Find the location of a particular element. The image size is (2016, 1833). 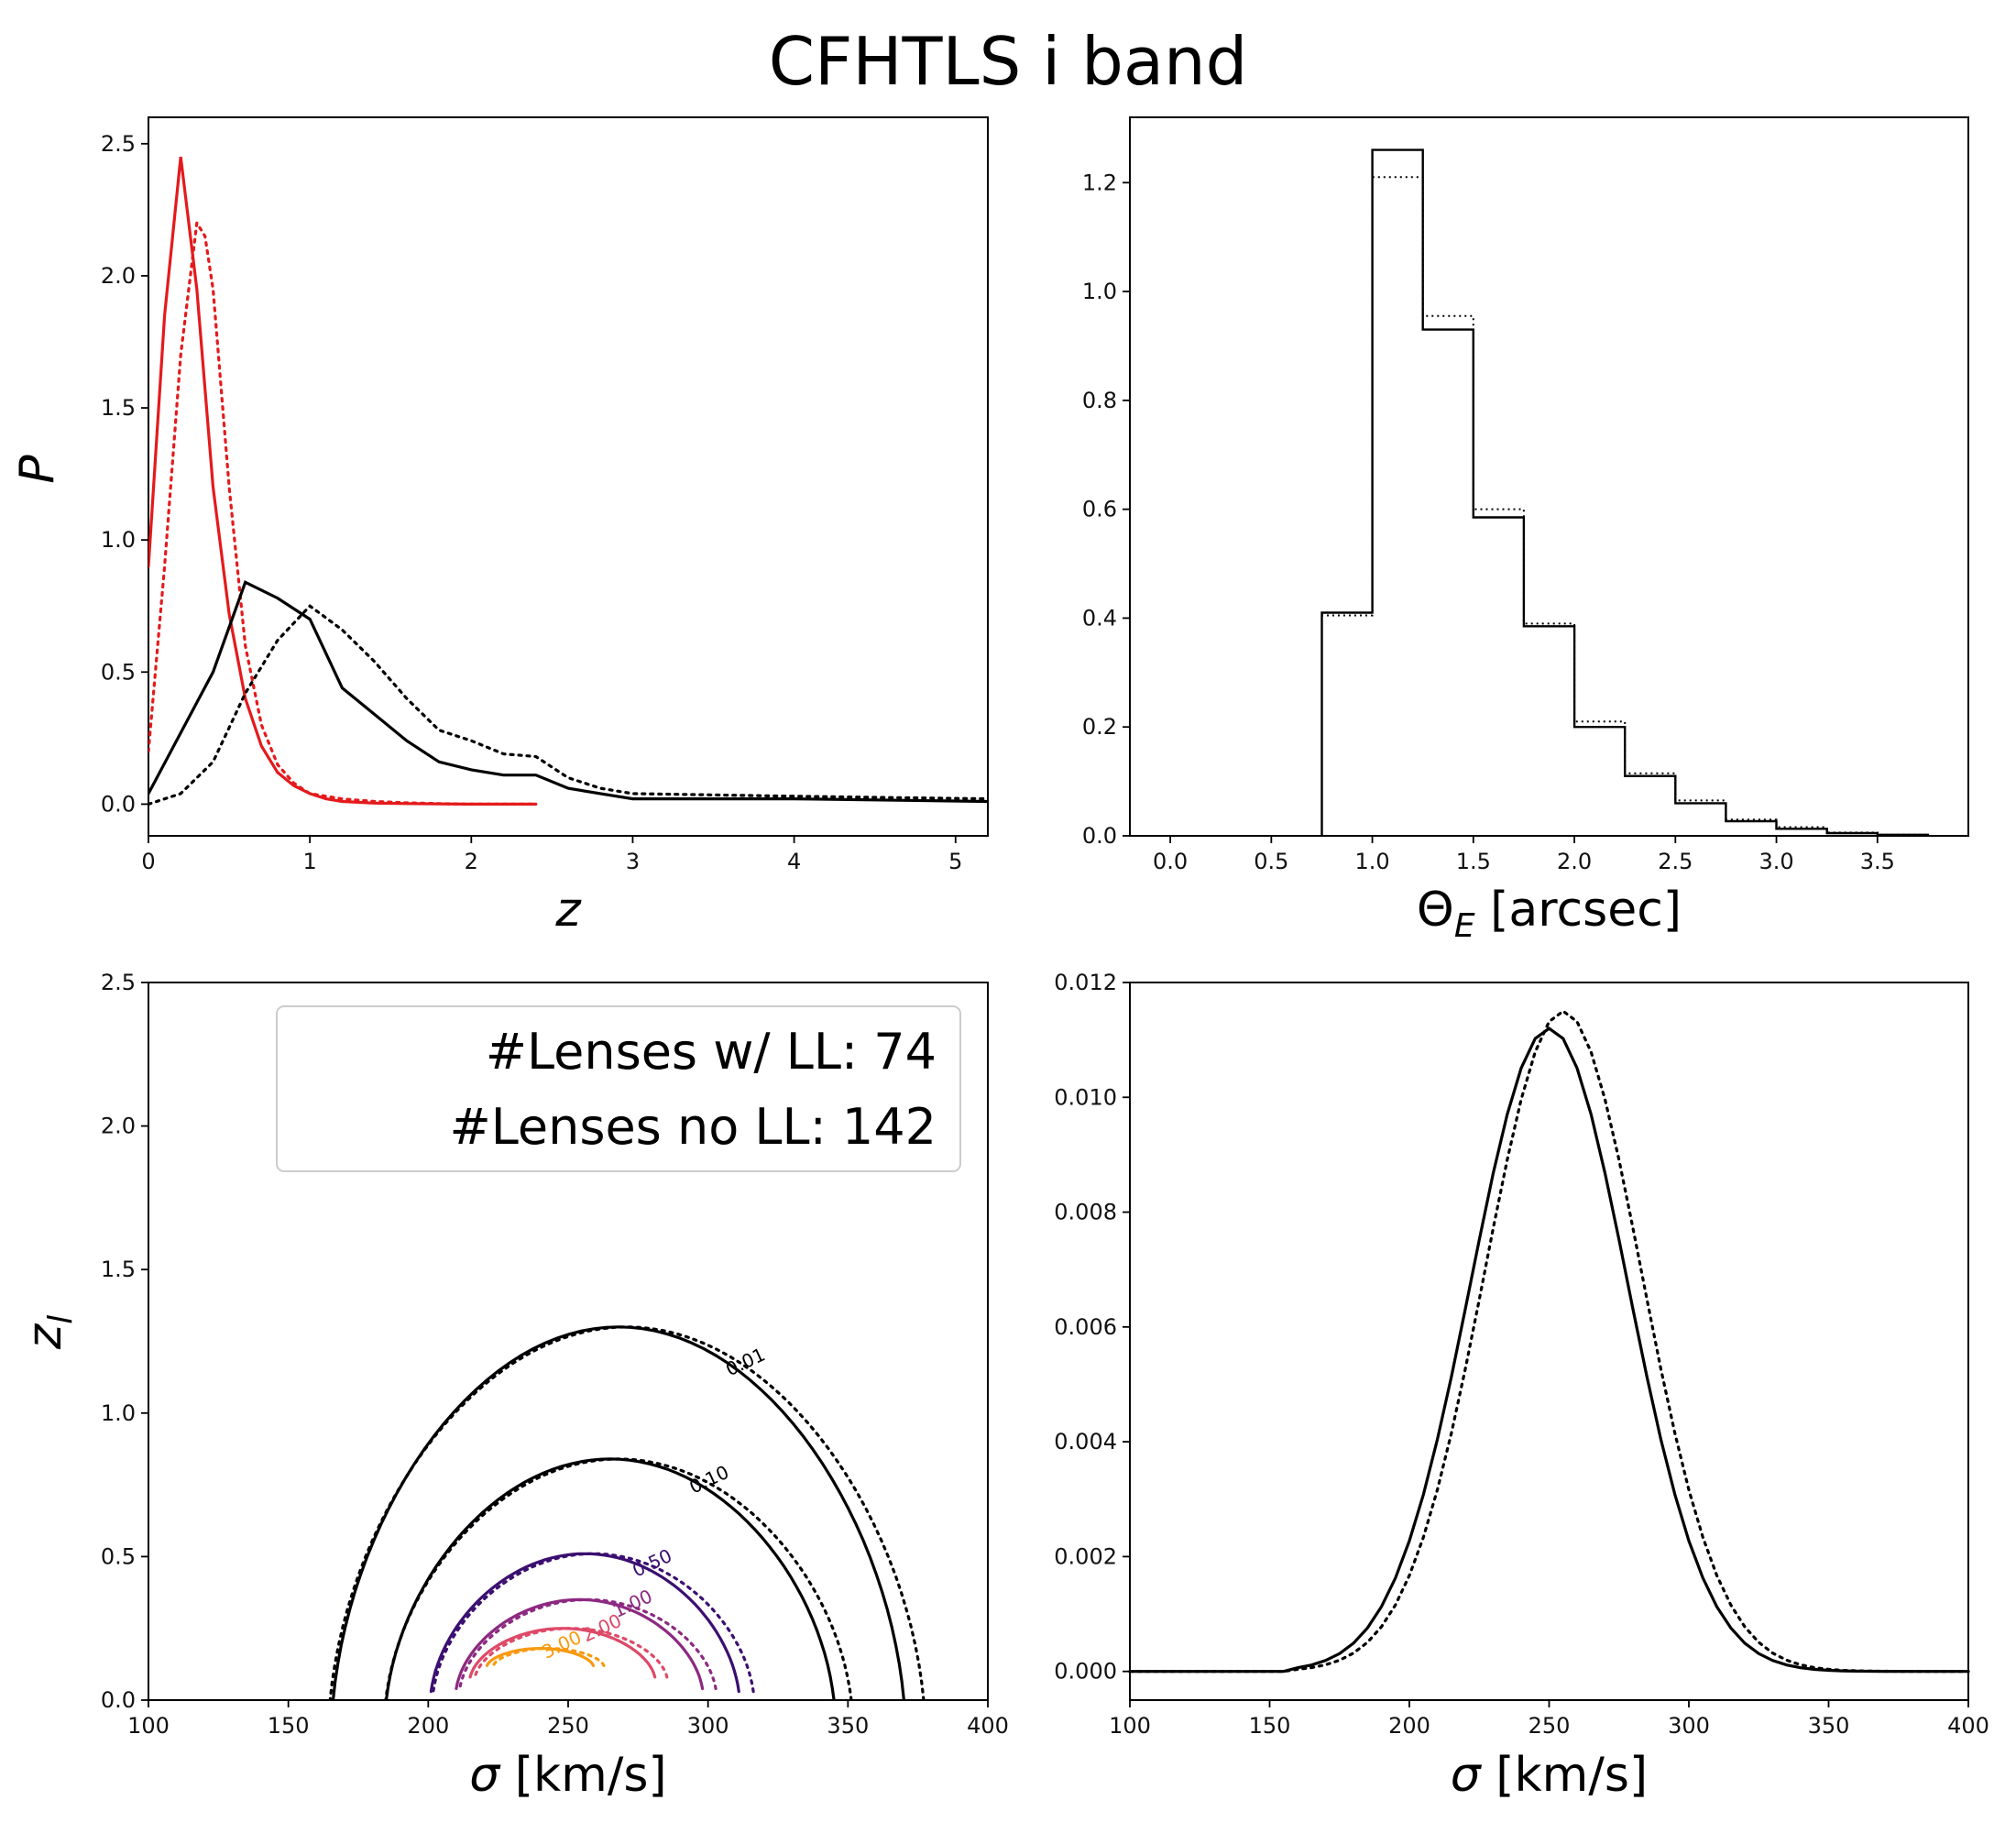

x-tick-label: 1.5 is located at coordinates (1473, 861).